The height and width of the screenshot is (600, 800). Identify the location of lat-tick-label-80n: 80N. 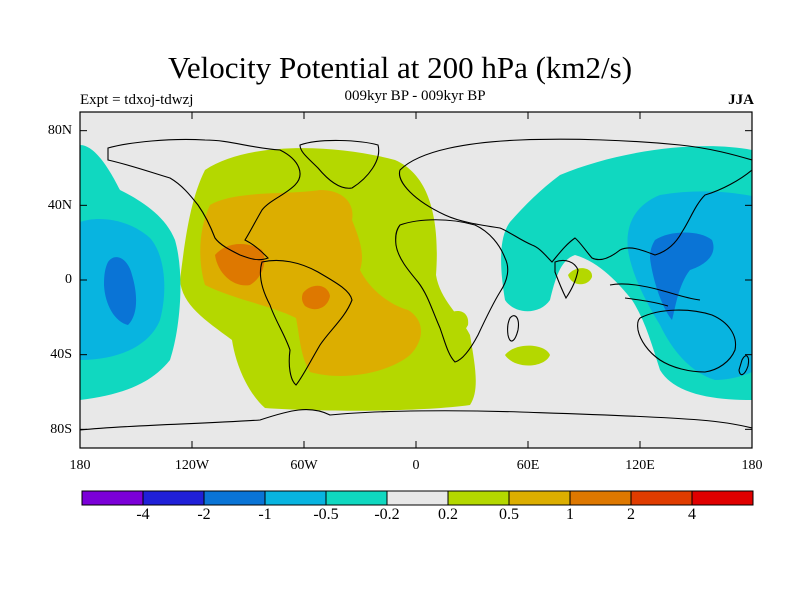
(59, 130).